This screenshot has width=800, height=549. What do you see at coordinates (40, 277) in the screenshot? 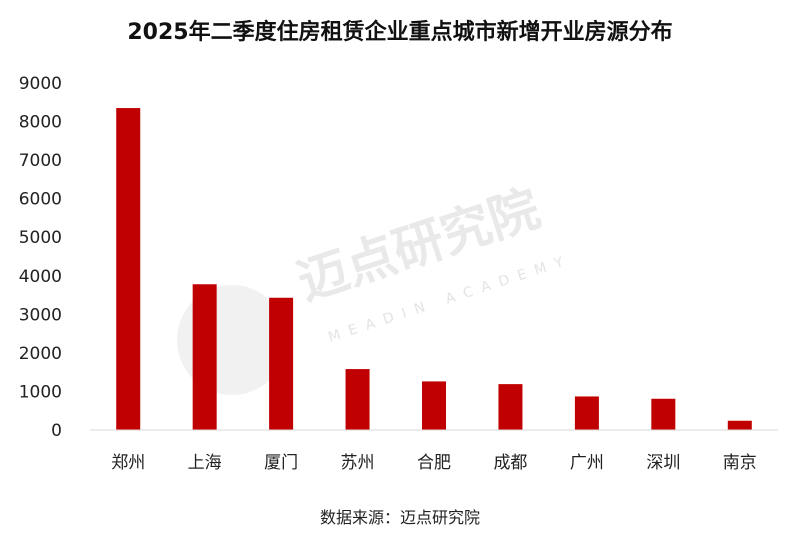
I see `y-tick-label: 4000` at bounding box center [40, 277].